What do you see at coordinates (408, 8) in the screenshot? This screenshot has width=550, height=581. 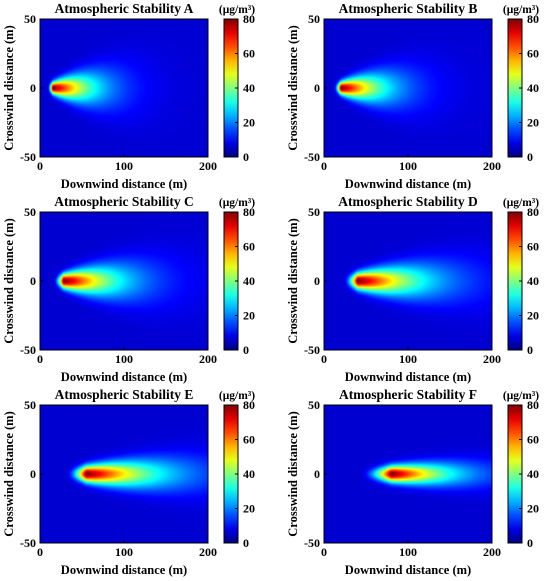 I see `panel-title: Atmospheric Stability B` at bounding box center [408, 8].